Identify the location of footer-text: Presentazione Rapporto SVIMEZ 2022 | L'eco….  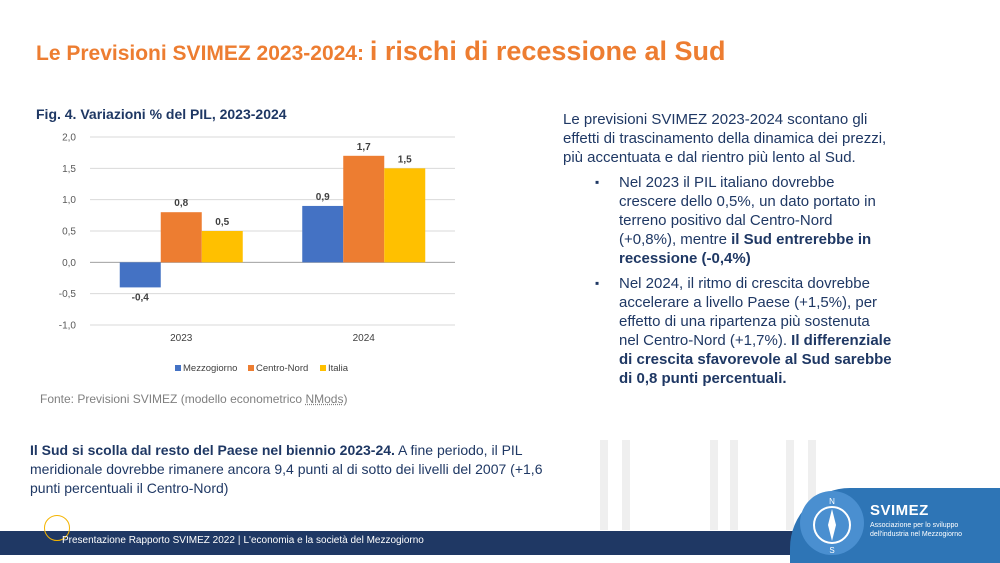
(243, 540).